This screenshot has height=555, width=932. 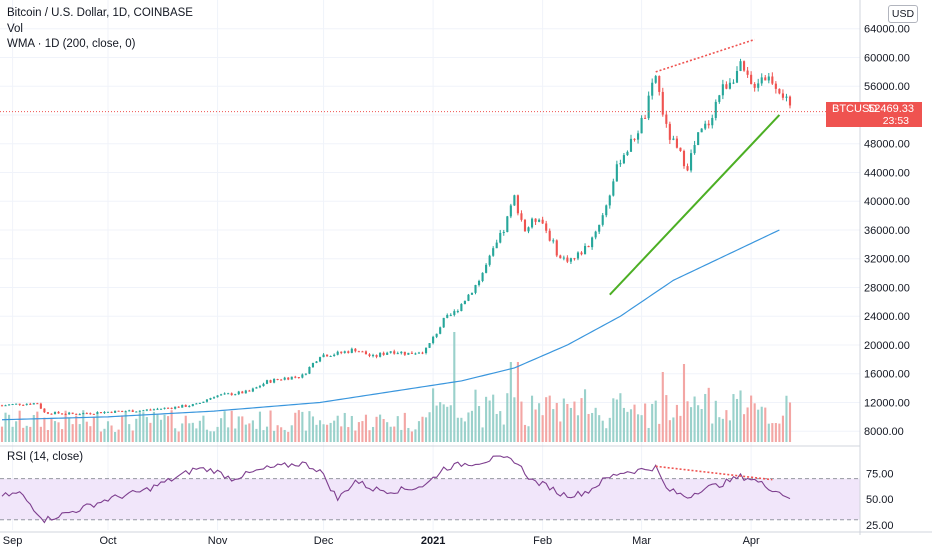 I want to click on x-tick-label: Mar, so click(x=641, y=541).